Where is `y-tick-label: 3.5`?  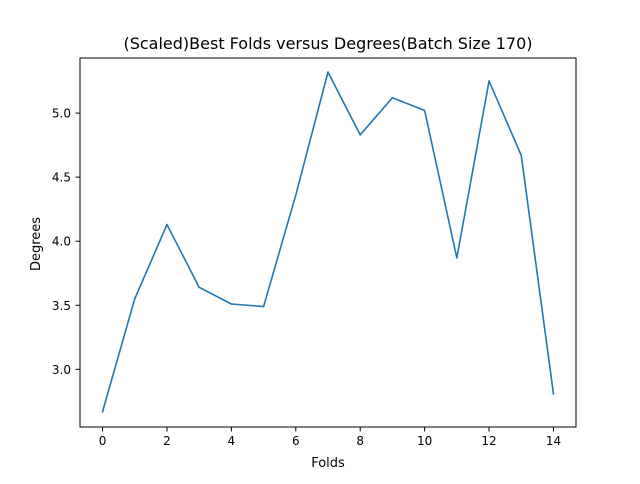
y-tick-label: 3.5 is located at coordinates (61, 306).